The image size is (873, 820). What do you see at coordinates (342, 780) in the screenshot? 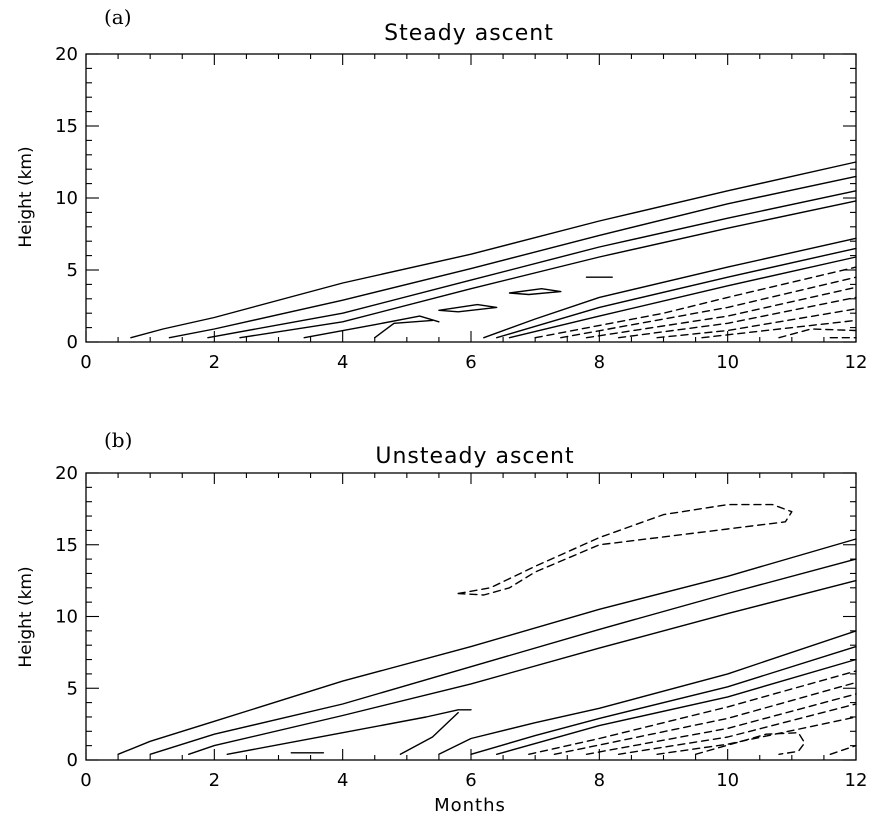
I see `panel-b-x-tick-label: 4` at bounding box center [342, 780].